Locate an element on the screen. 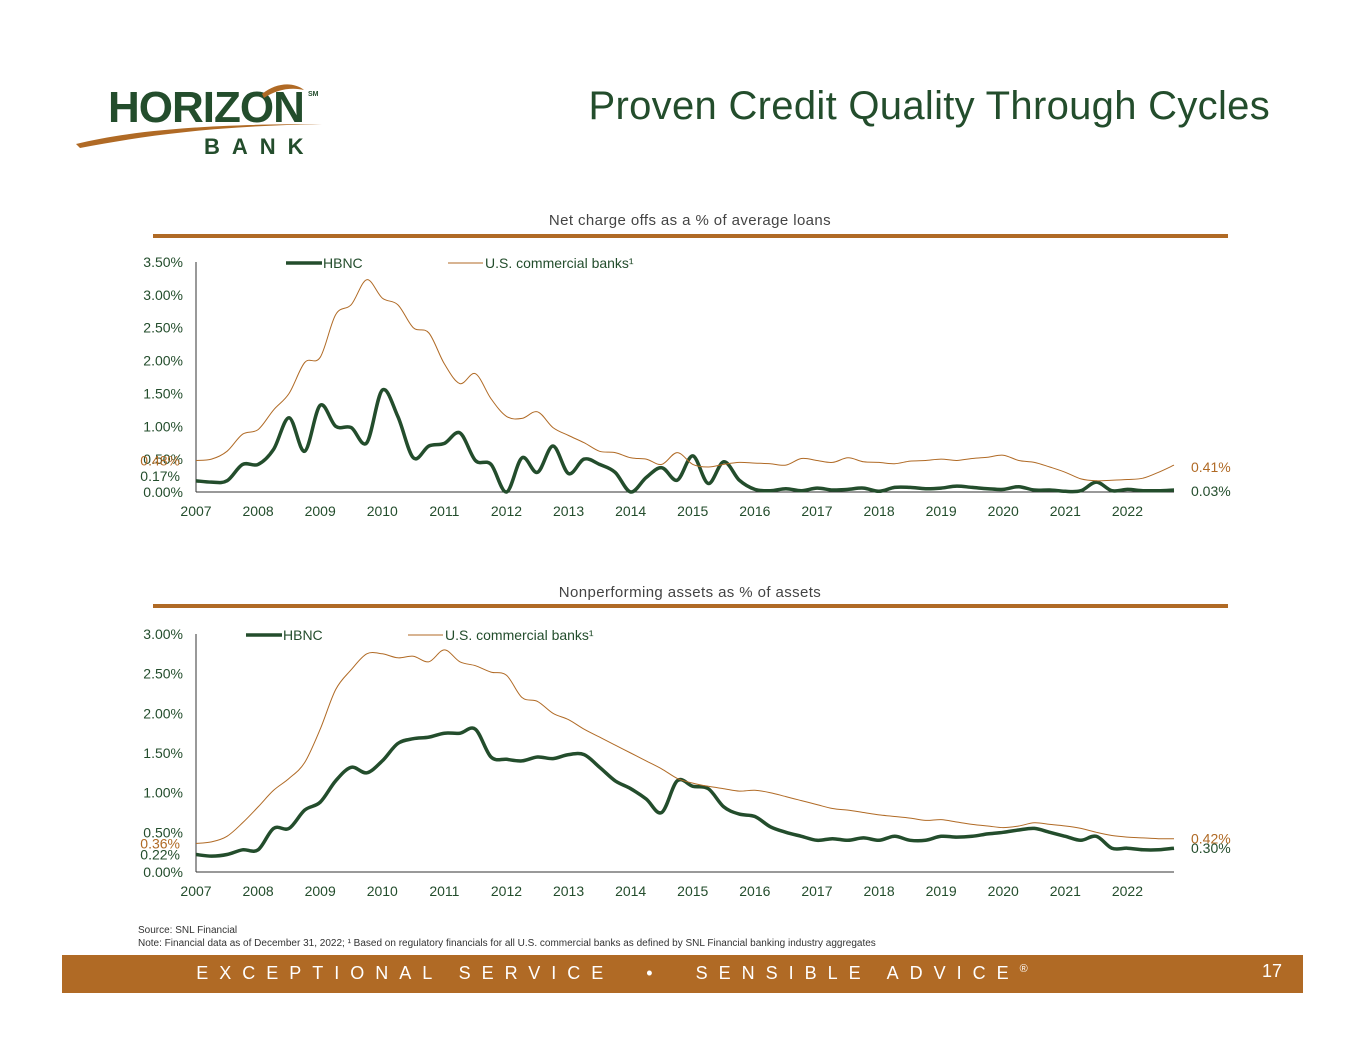 This screenshot has width=1365, height=1055. us-banks-end-label: 0.42% is located at coordinates (1211, 839).